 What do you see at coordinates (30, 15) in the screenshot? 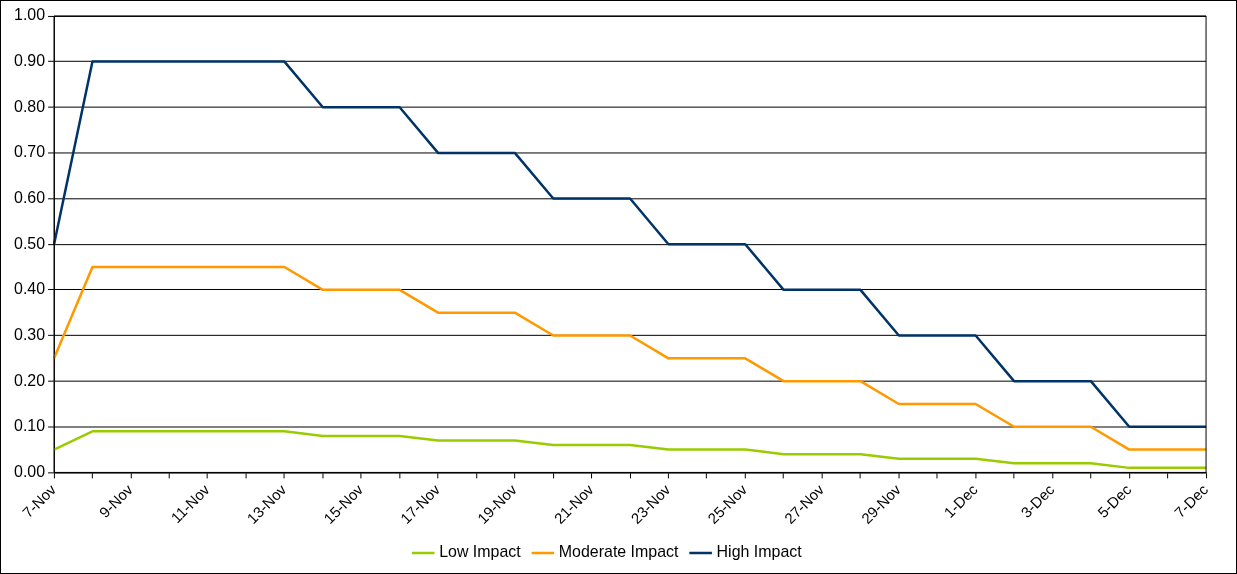
I see `y-tick-label: 1.00` at bounding box center [30, 15].